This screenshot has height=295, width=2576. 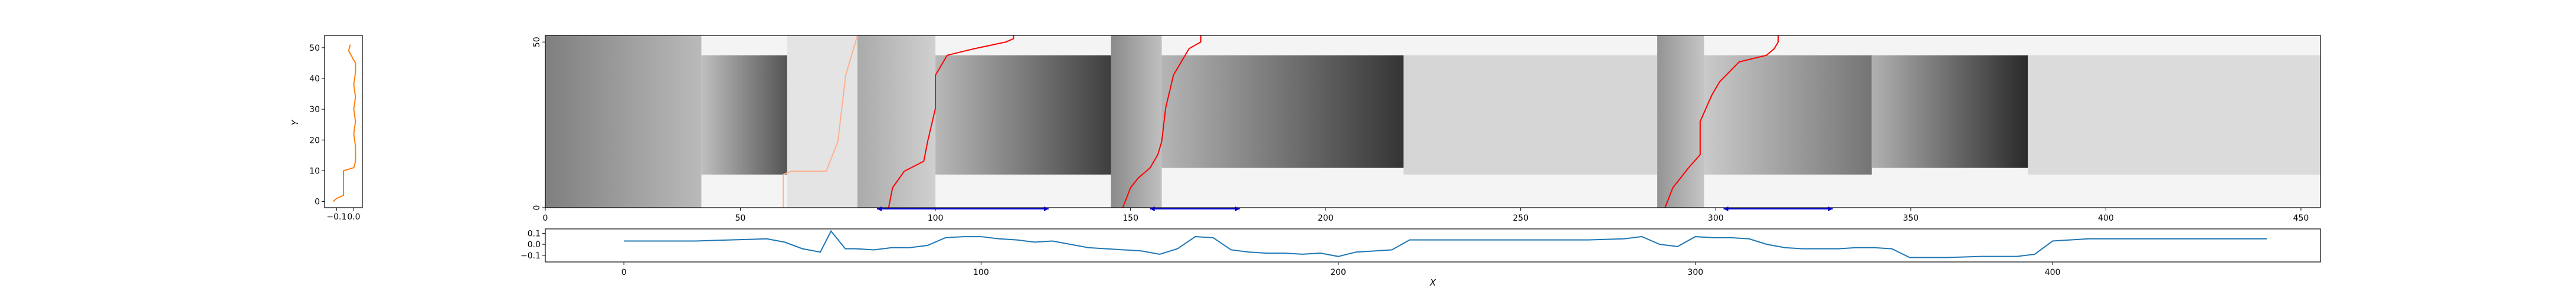 I want to click on cost-matrix-ytick-label: 50, so click(x=537, y=42).